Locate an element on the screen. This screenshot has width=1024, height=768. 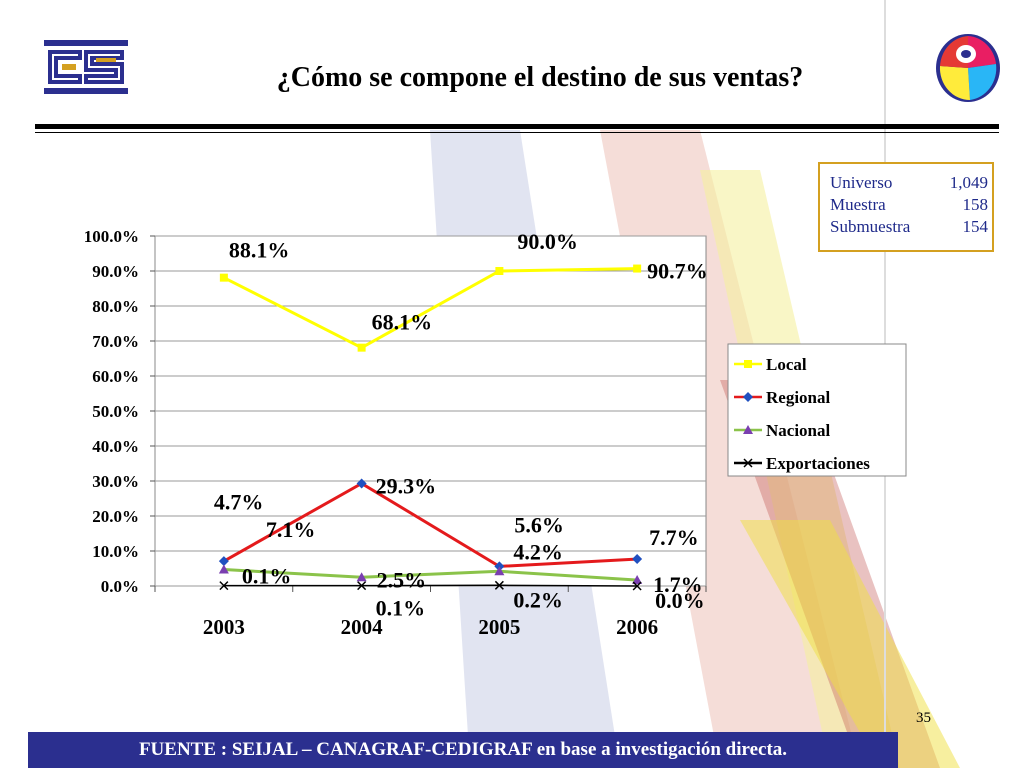
legend-marker-local is located at coordinates (748, 364).